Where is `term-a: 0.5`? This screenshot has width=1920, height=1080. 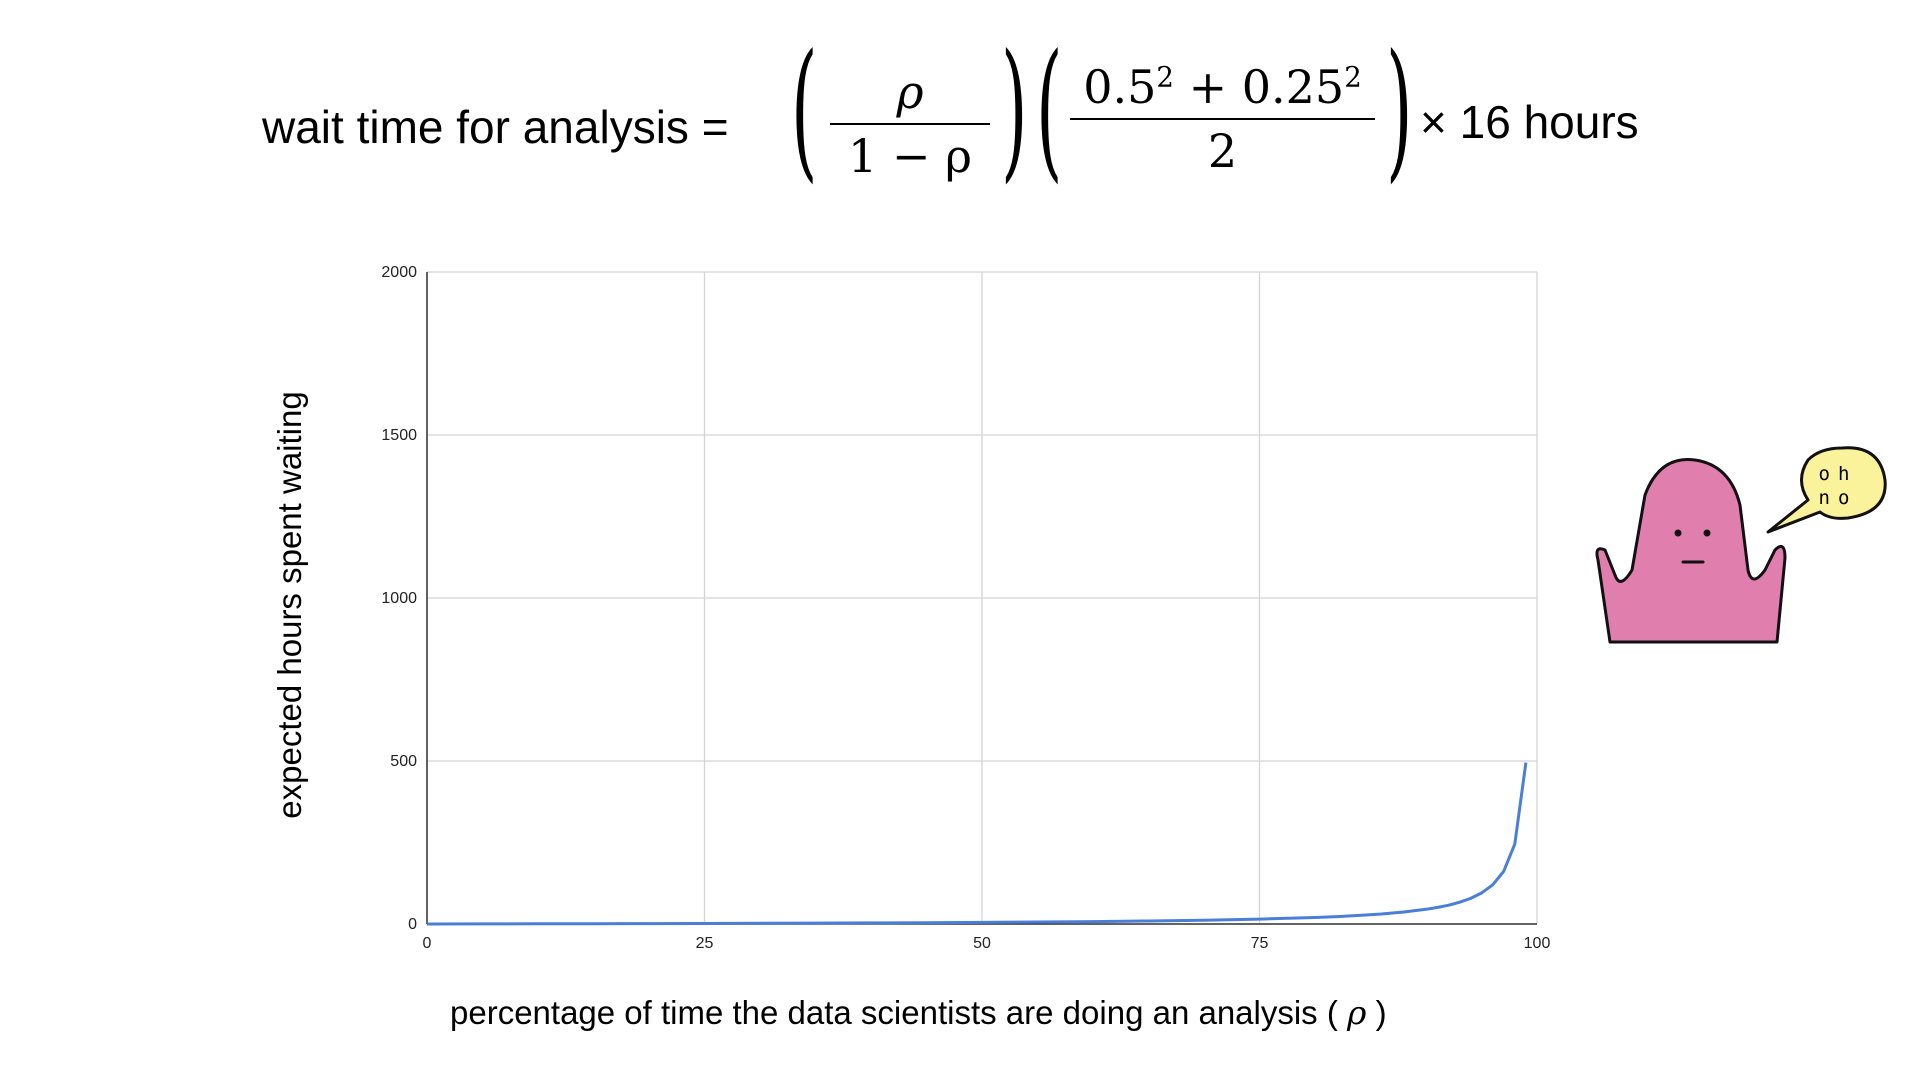
term-a: 0.5 is located at coordinates (1120, 87).